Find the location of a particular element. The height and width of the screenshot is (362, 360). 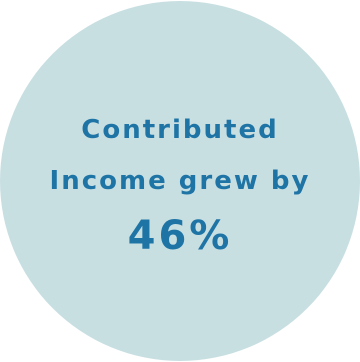

stat-label-line-1: Contributed is located at coordinates (180, 130).